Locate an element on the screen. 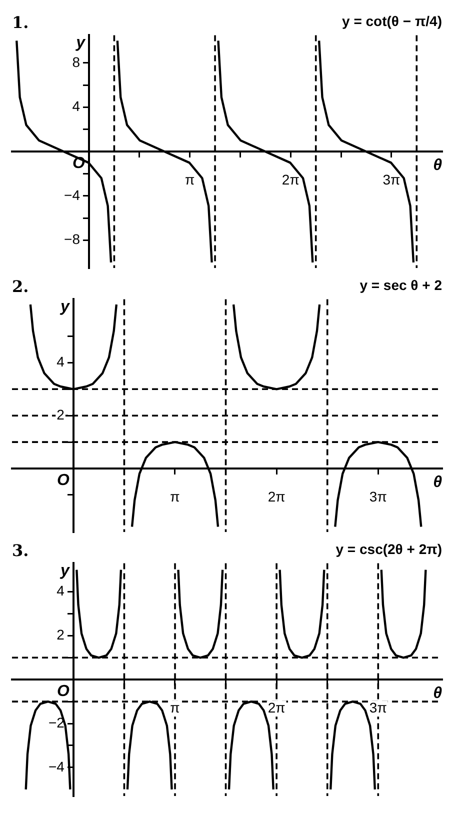 Image resolution: width=458 pixels, height=819 pixels. text: y = csc(2θ + 2π) is located at coordinates (389, 549).